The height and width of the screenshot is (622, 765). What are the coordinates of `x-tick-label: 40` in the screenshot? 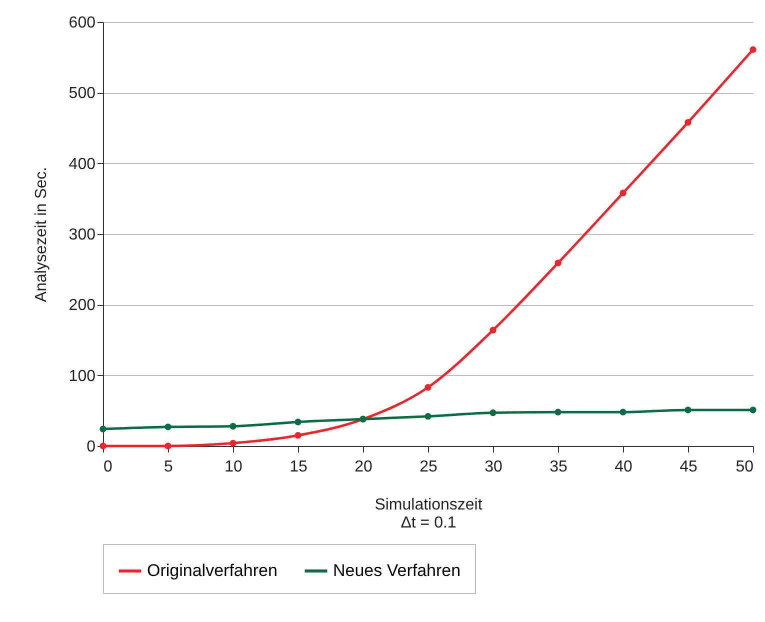 It's located at (623, 467).